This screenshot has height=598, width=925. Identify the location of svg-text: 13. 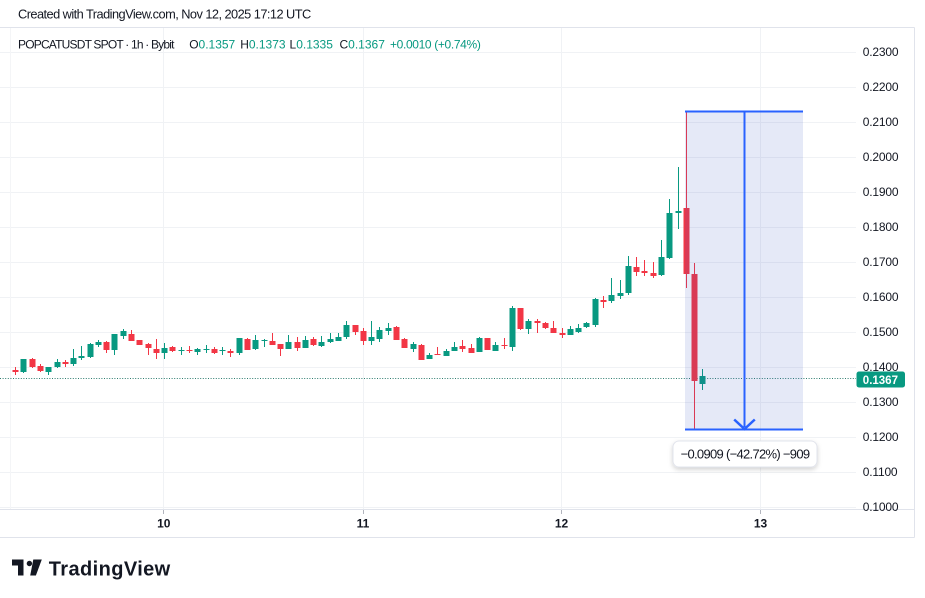
(761, 524).